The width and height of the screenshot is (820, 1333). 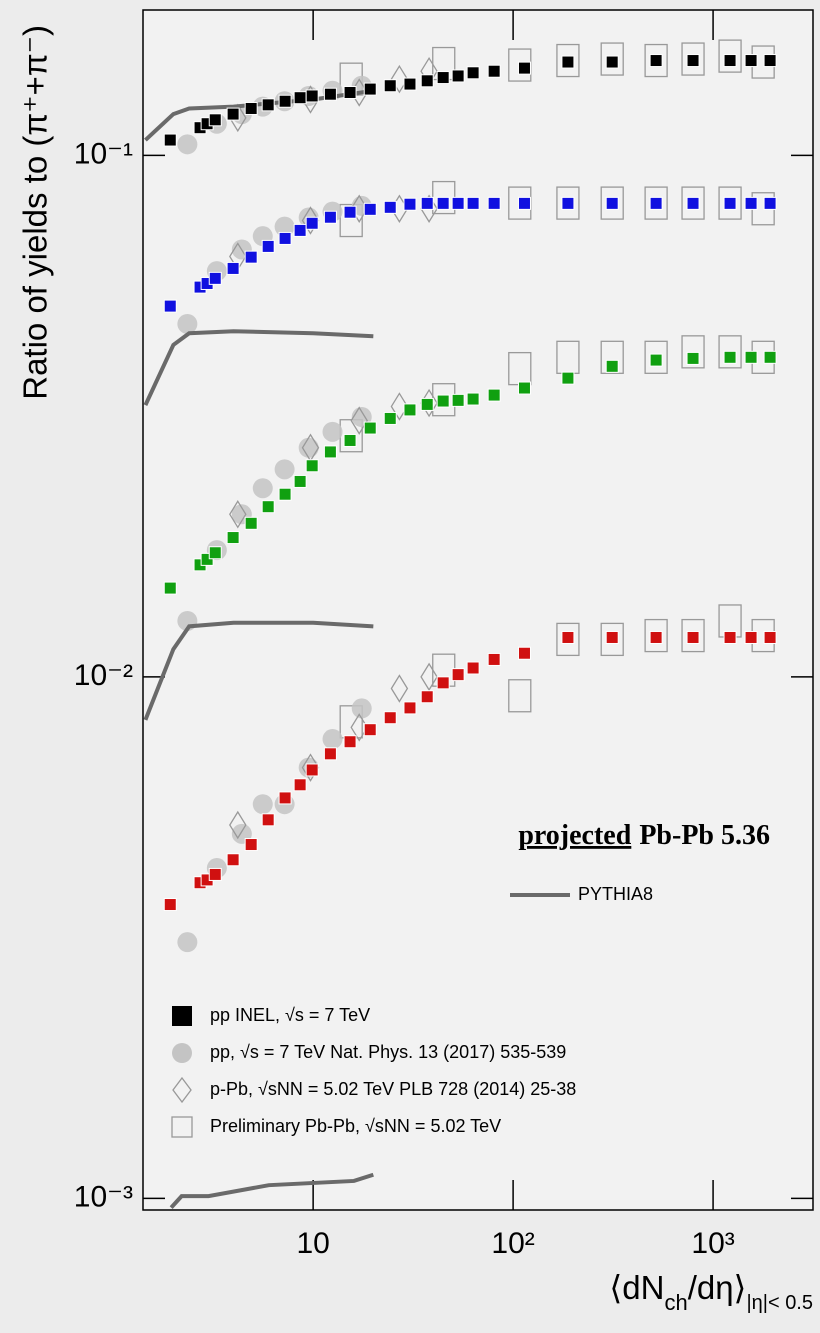 What do you see at coordinates (615, 894) in the screenshot?
I see `legend-label: PYTHIA8` at bounding box center [615, 894].